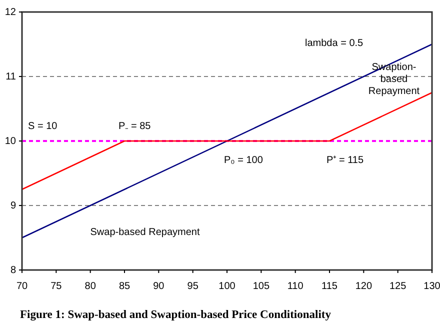 The image size is (440, 328). Describe the element at coordinates (244, 160) in the screenshot. I see `annotation: P₀ = 100` at that location.